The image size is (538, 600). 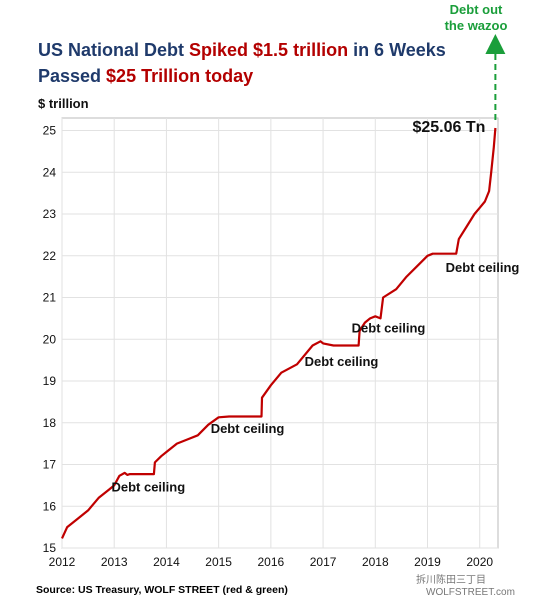 I want to click on title-part-1: Spiked $1.5 trillion, so click(x=268, y=50).